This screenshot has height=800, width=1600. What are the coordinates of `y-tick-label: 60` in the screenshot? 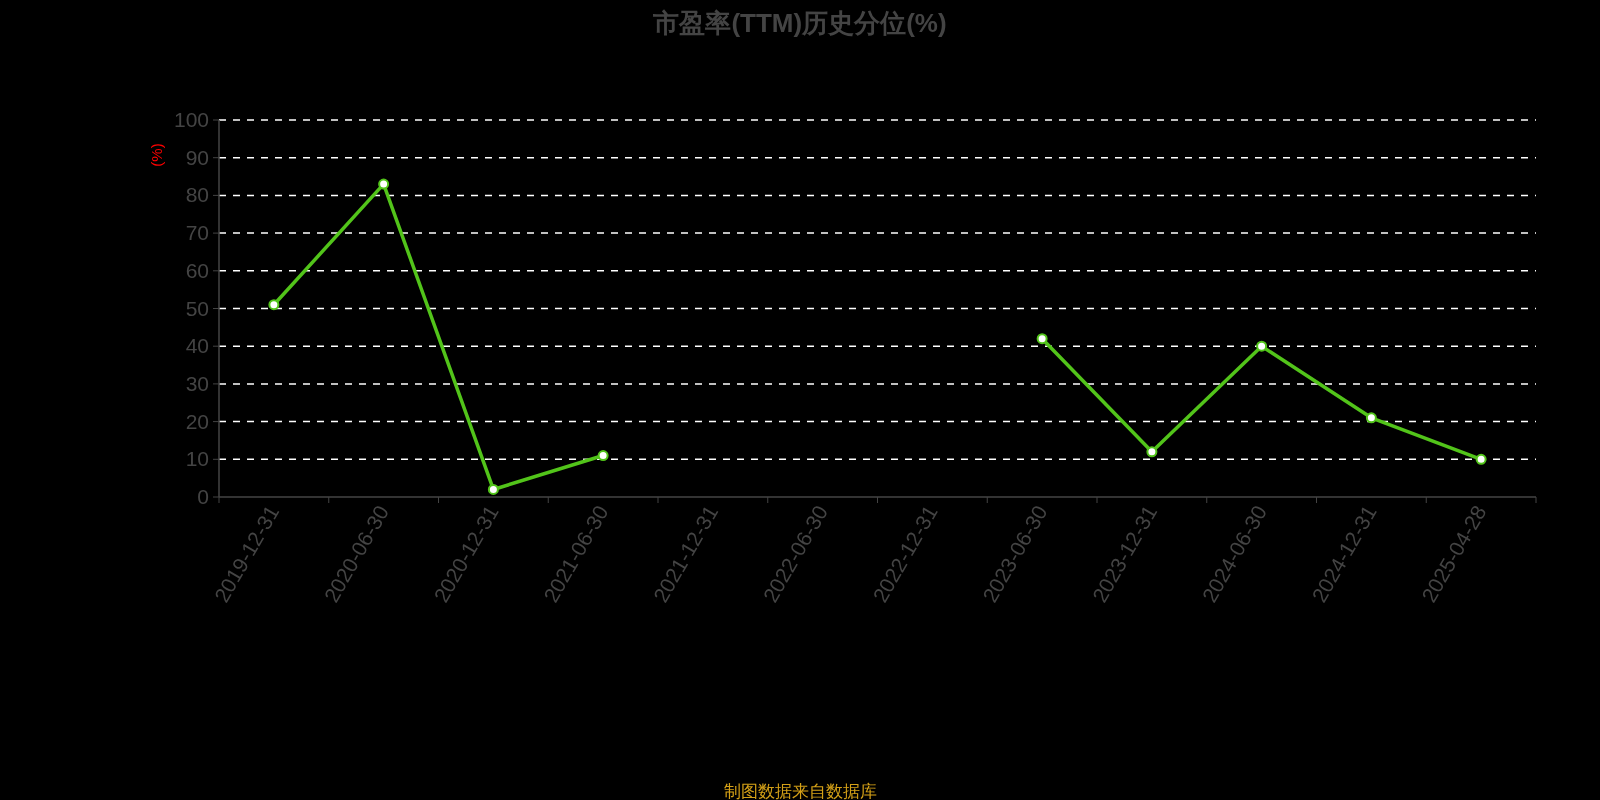 It's located at (197, 270).